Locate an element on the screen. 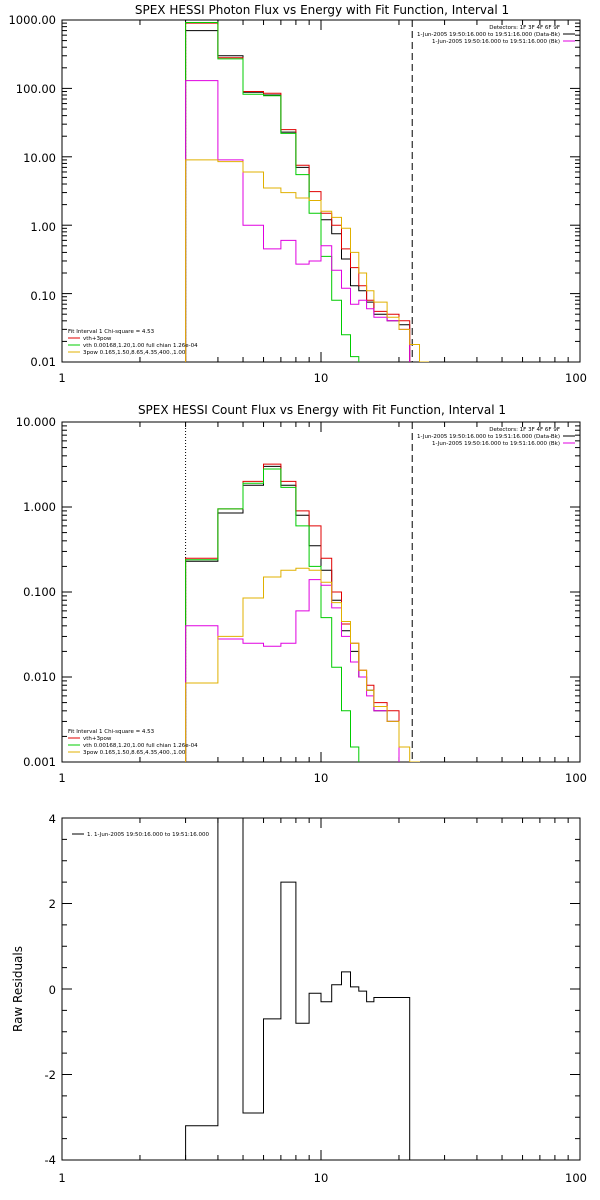 The width and height of the screenshot is (600, 1200). photon-x-tick-1: 1 is located at coordinates (61, 378).